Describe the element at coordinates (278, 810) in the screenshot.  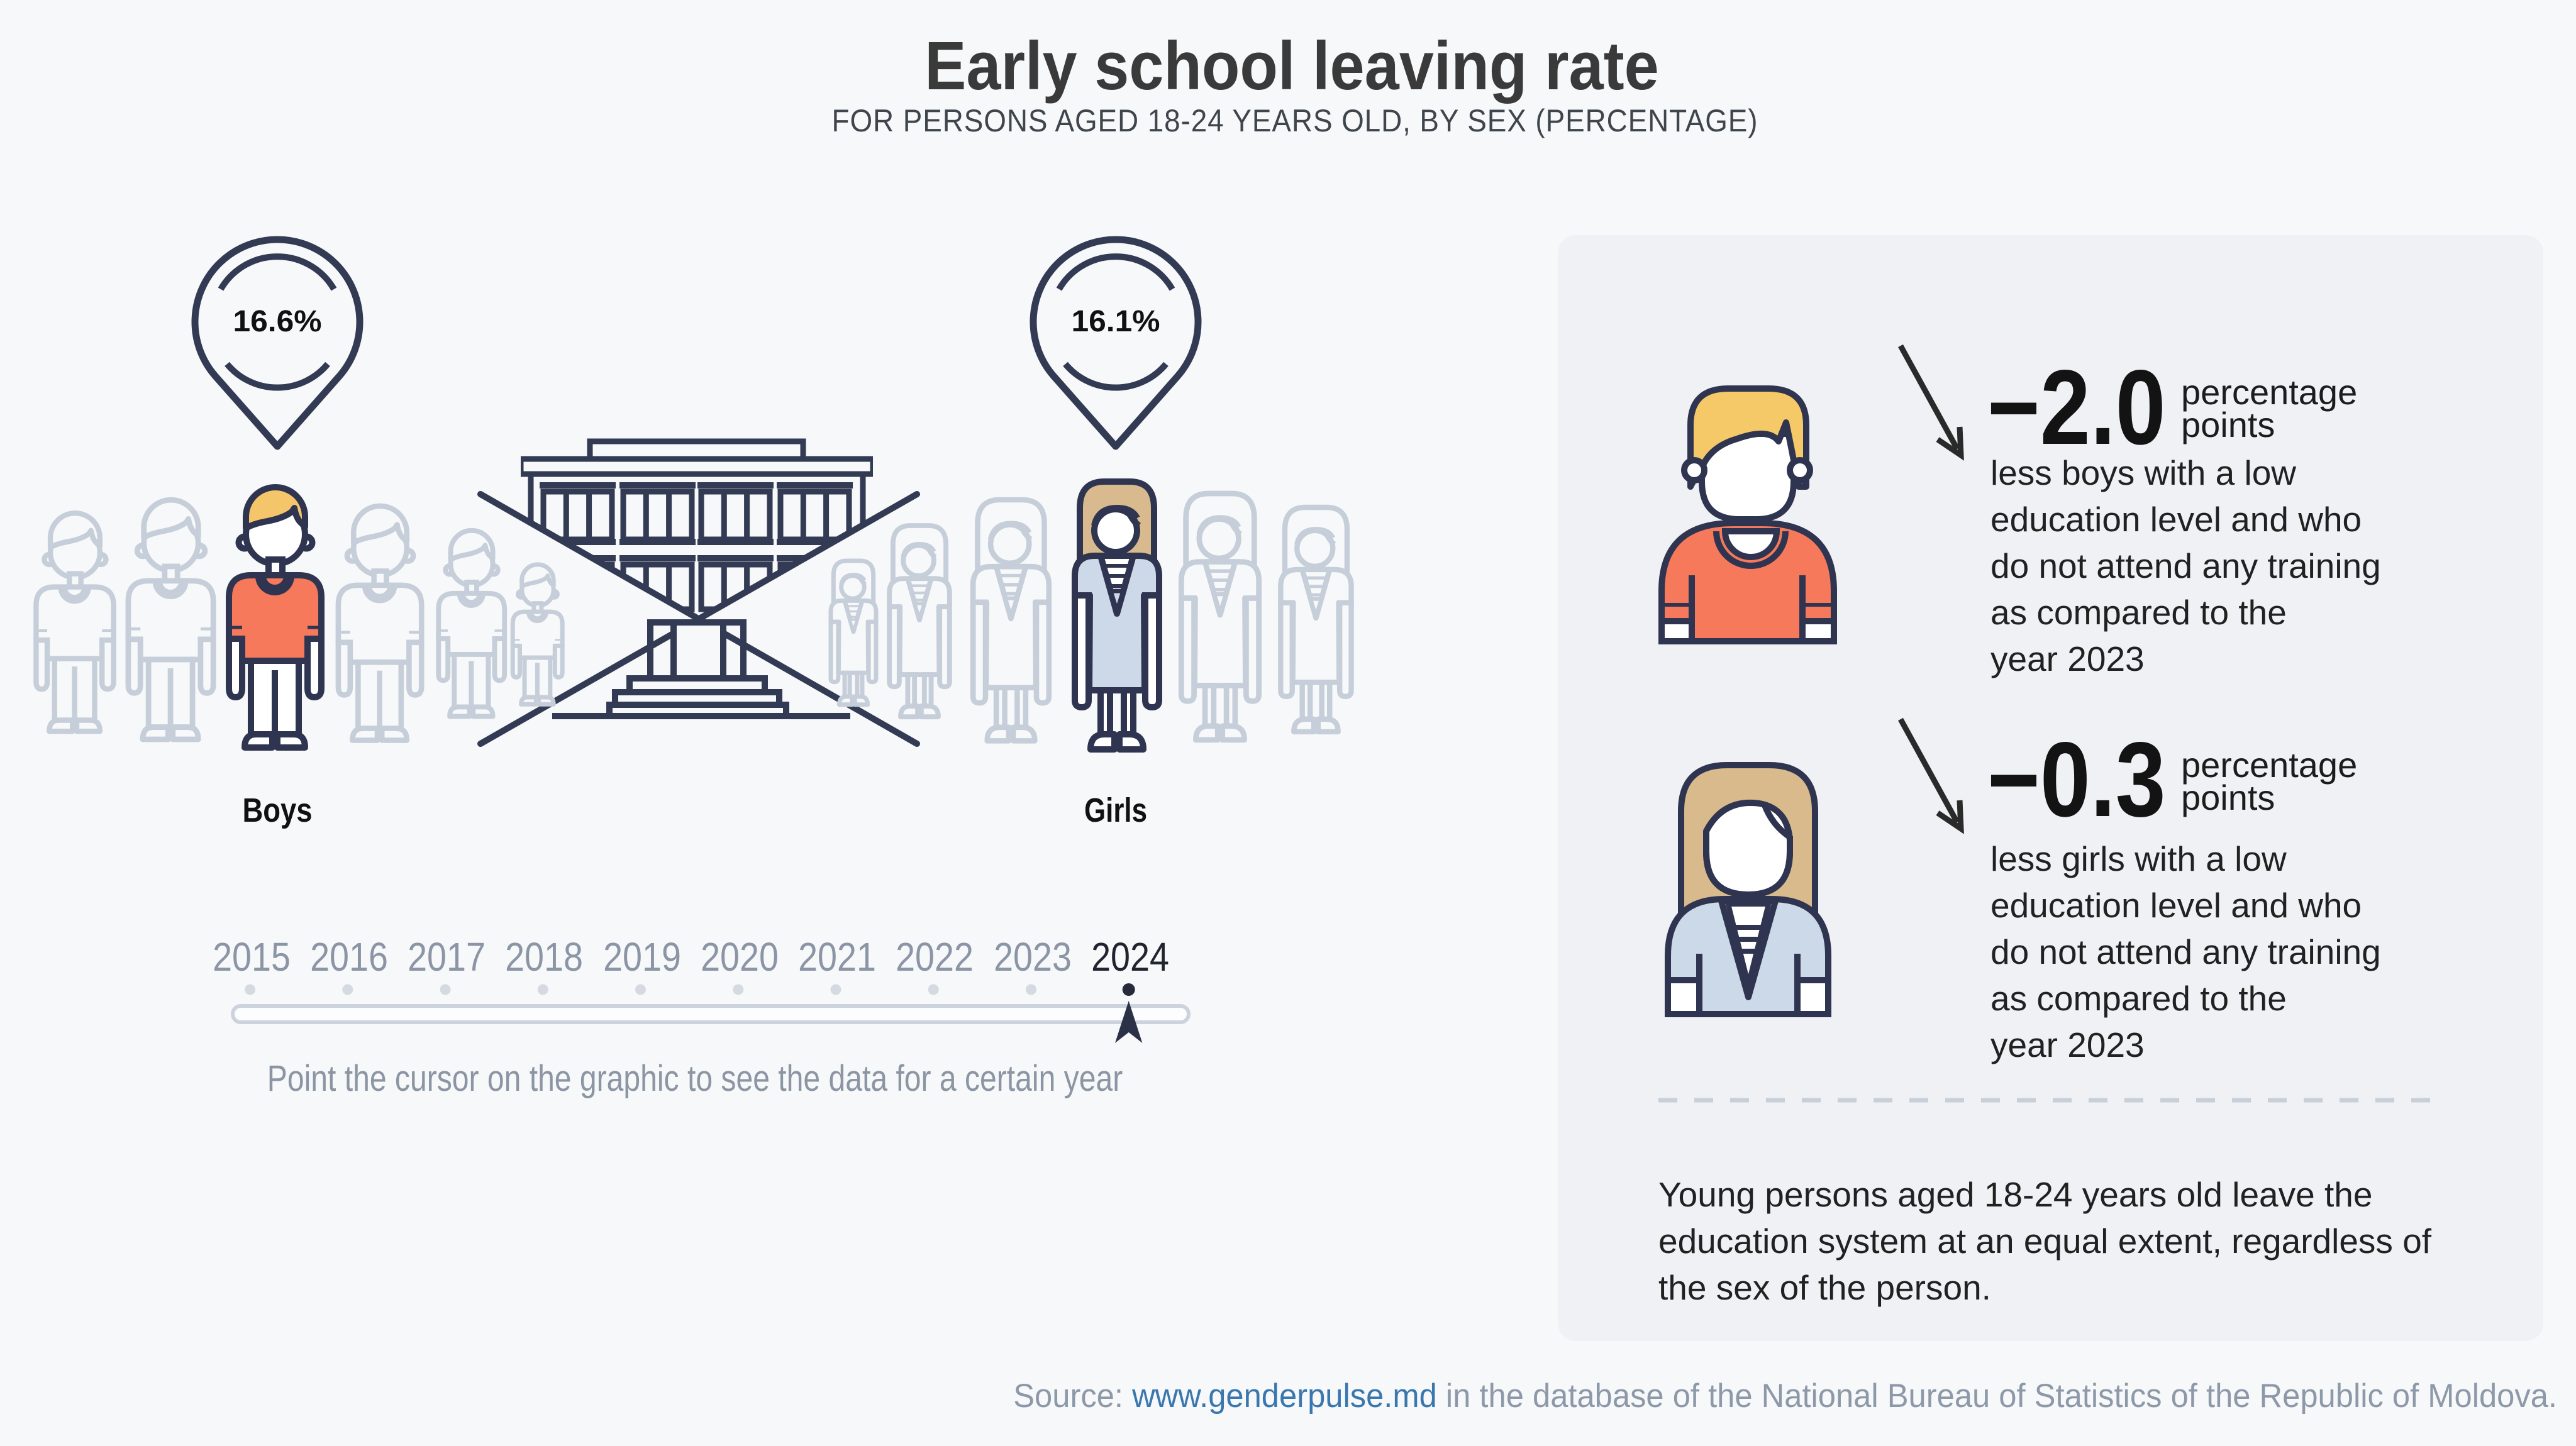
I see `svg-text: Boys` at that location.